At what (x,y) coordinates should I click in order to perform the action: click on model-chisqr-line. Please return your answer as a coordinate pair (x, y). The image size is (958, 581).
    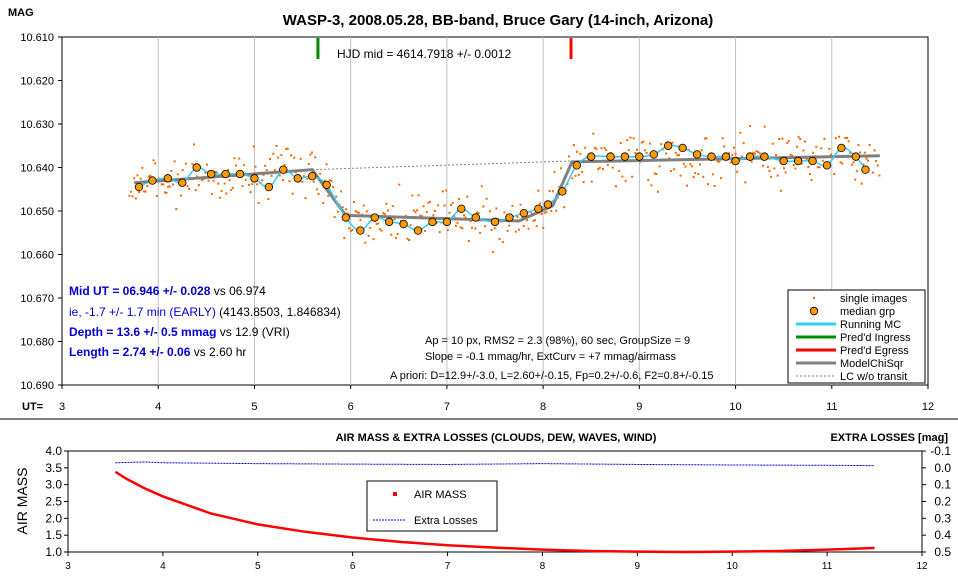
    Looking at the image, I should click on (507, 188).